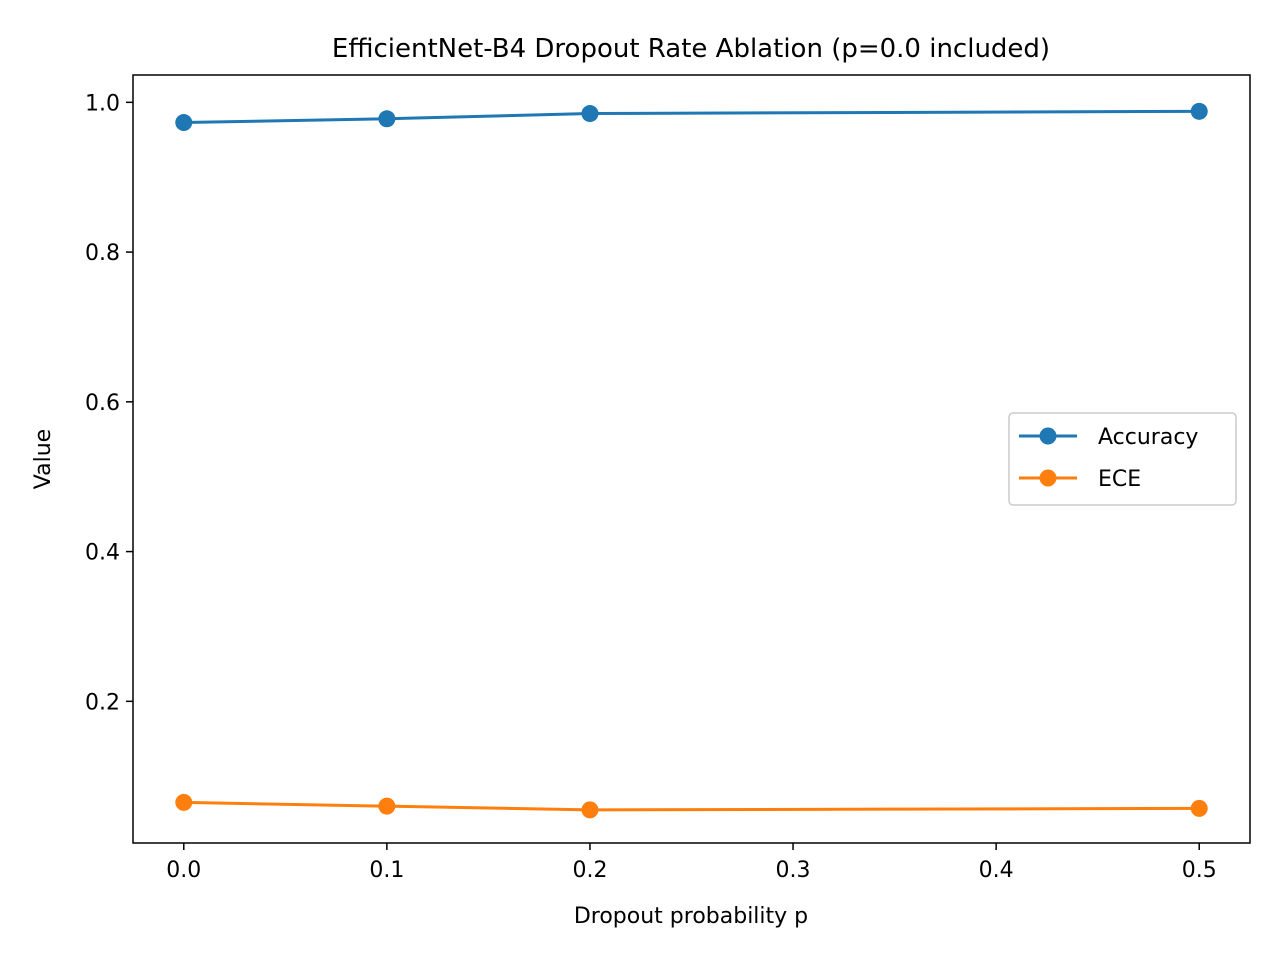 The width and height of the screenshot is (1280, 960). I want to click on accuracy-line, so click(691, 117).